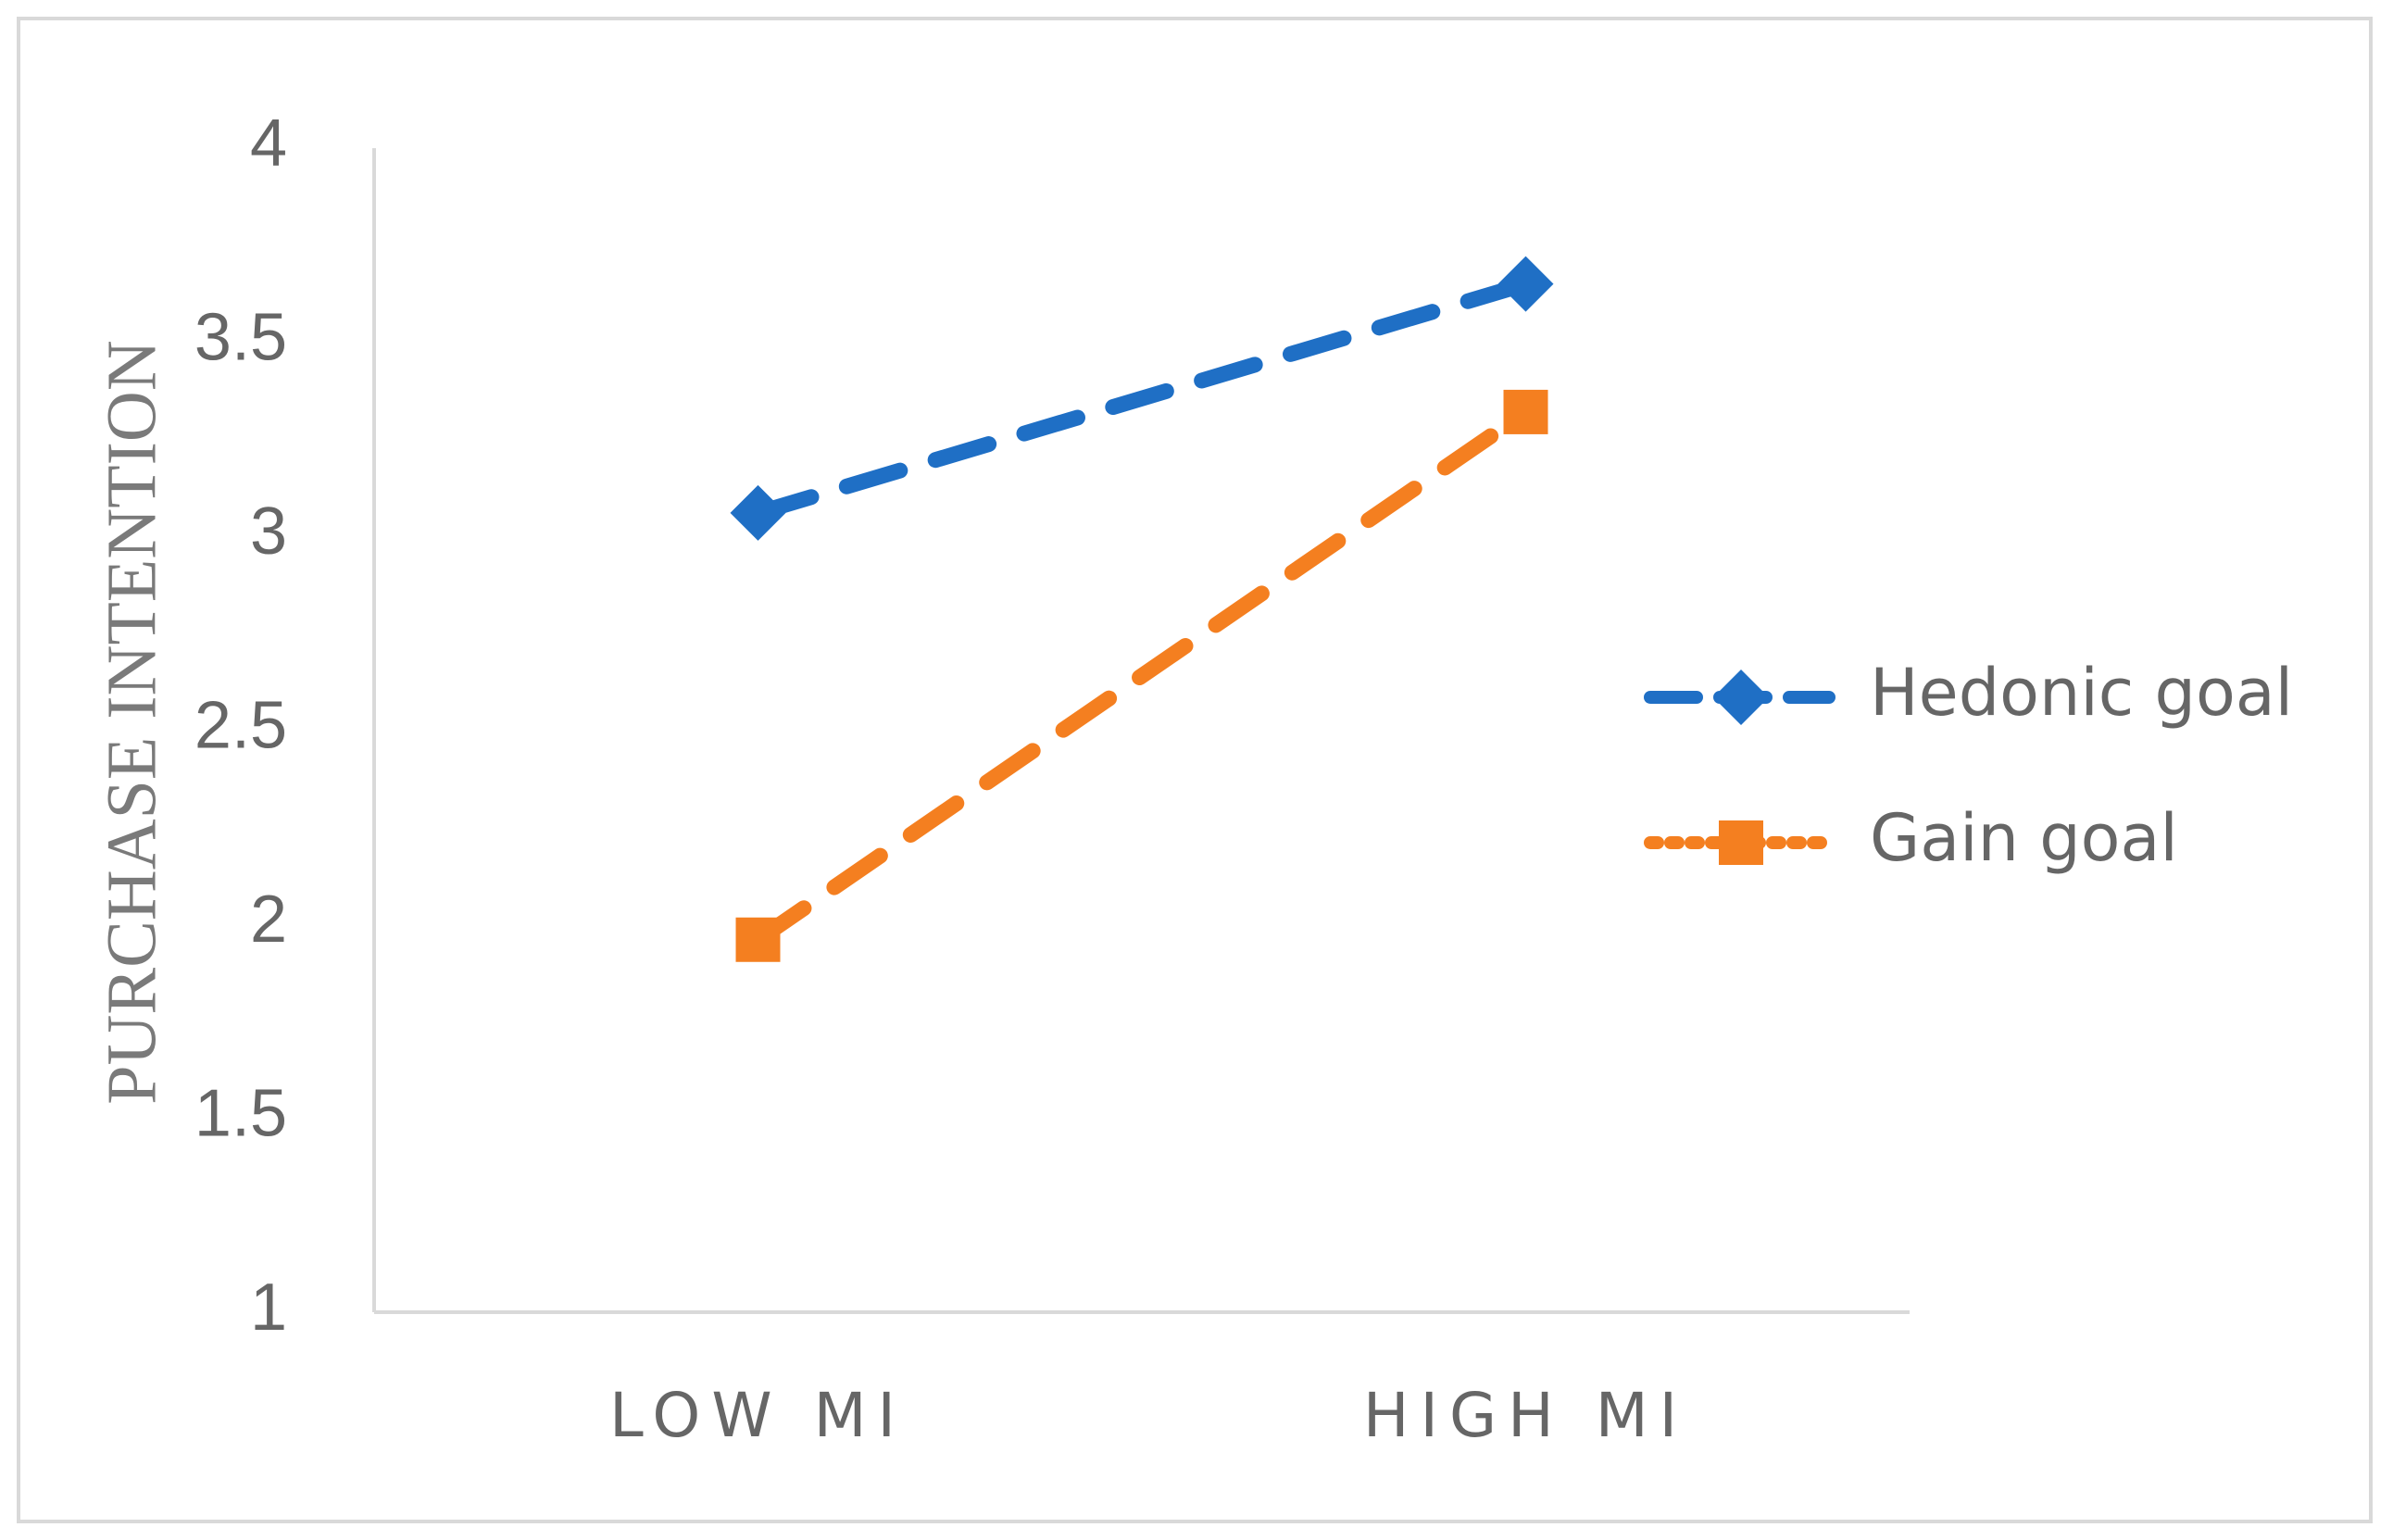 The height and width of the screenshot is (1540, 2393). What do you see at coordinates (1525, 1415) in the screenshot?
I see `x-tick-label: HIGH MI` at bounding box center [1525, 1415].